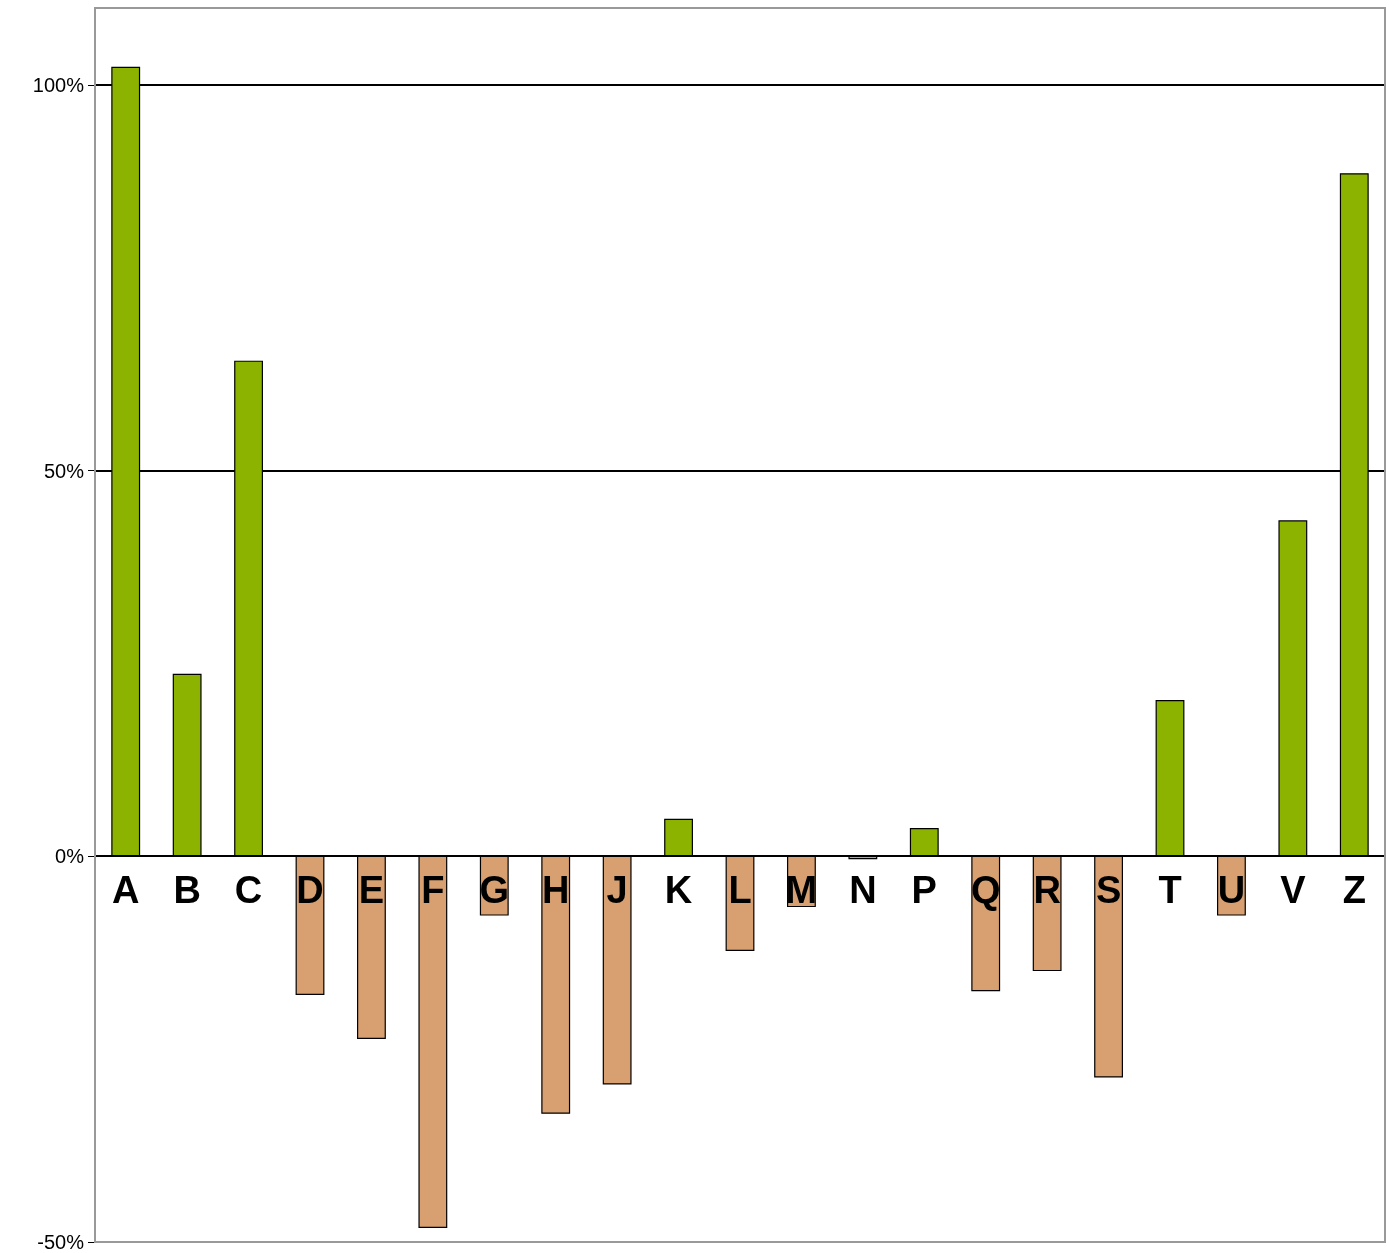  What do you see at coordinates (58, 85) in the screenshot?
I see `y-tick-label: 100%` at bounding box center [58, 85].